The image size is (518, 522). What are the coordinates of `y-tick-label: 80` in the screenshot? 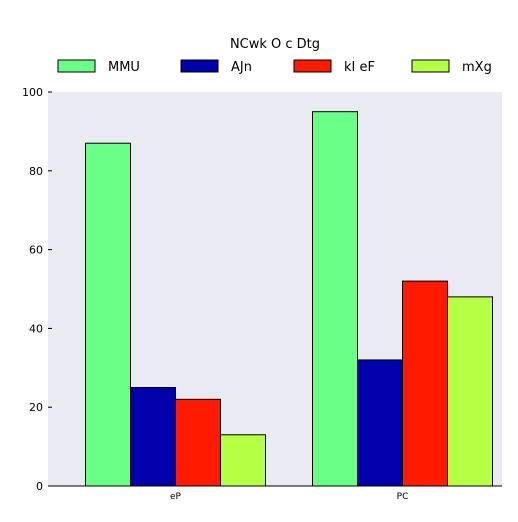 It's located at (36, 171).